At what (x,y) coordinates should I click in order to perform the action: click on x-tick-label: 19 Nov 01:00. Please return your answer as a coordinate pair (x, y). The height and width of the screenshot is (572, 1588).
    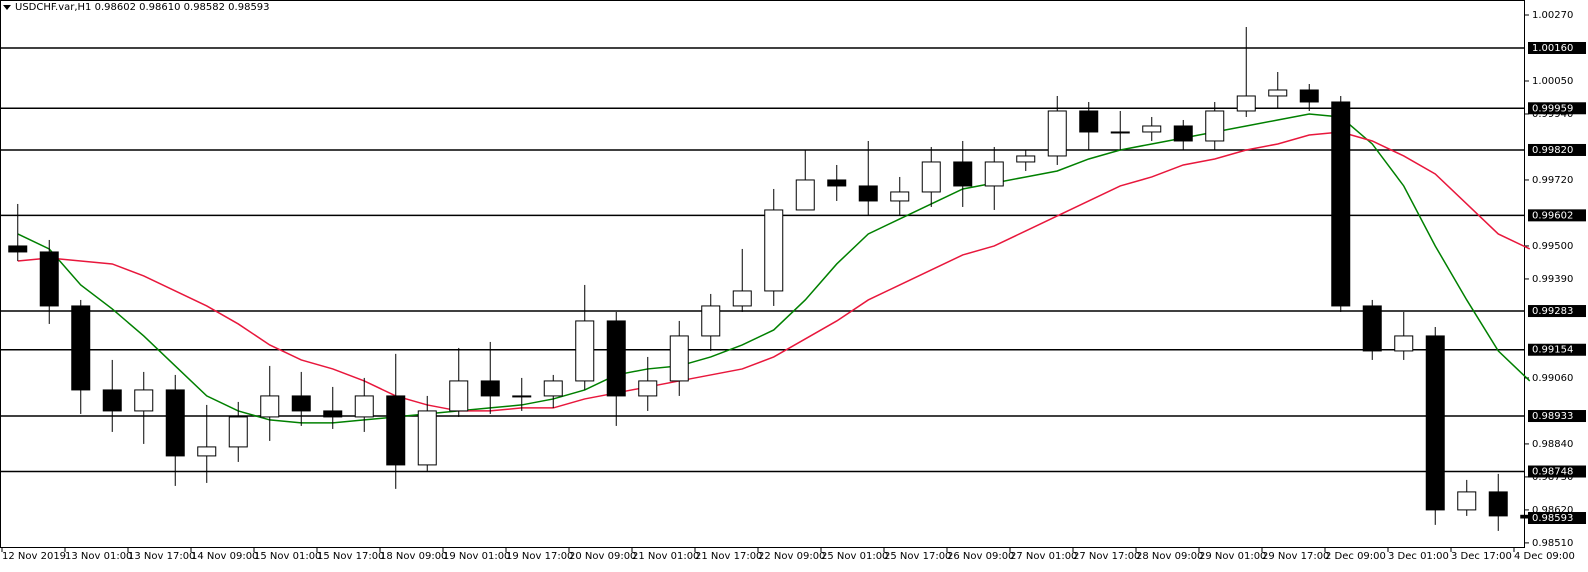
    Looking at the image, I should click on (476, 556).